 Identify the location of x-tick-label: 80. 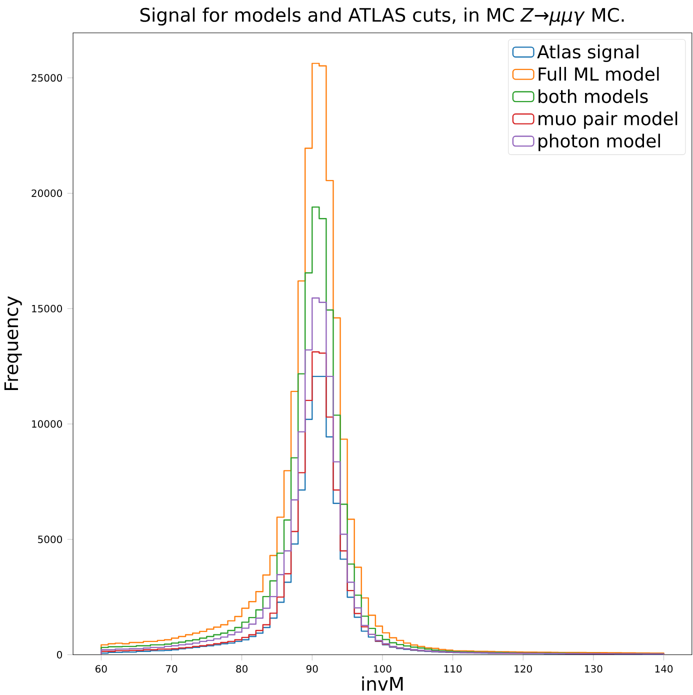
(242, 669).